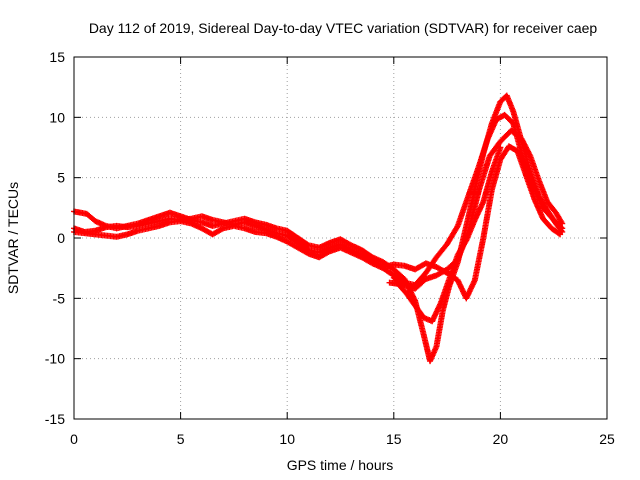 This screenshot has width=640, height=480. What do you see at coordinates (59, 298) in the screenshot?
I see `y-tick-label: -5` at bounding box center [59, 298].